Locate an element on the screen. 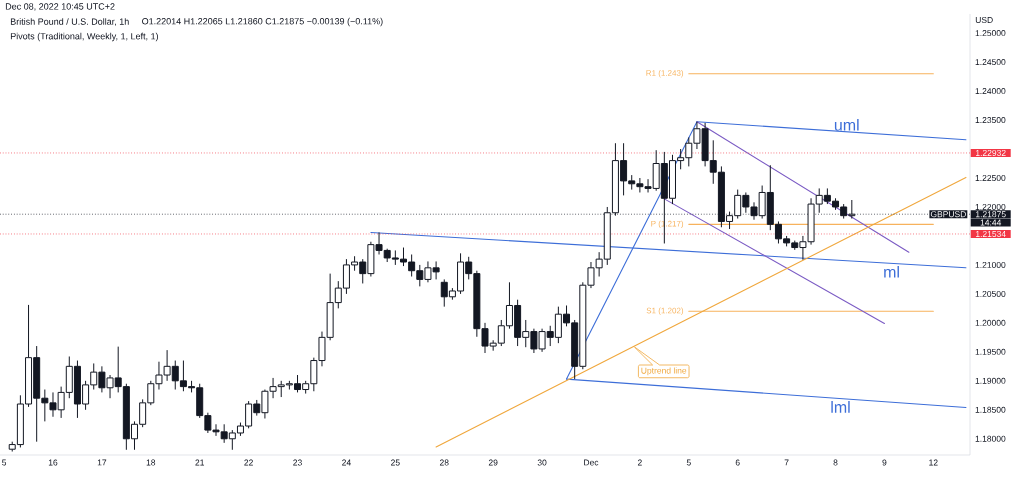 Image resolution: width=1024 pixels, height=484 pixels. y-tick-label: 1.20500 is located at coordinates (990, 293).